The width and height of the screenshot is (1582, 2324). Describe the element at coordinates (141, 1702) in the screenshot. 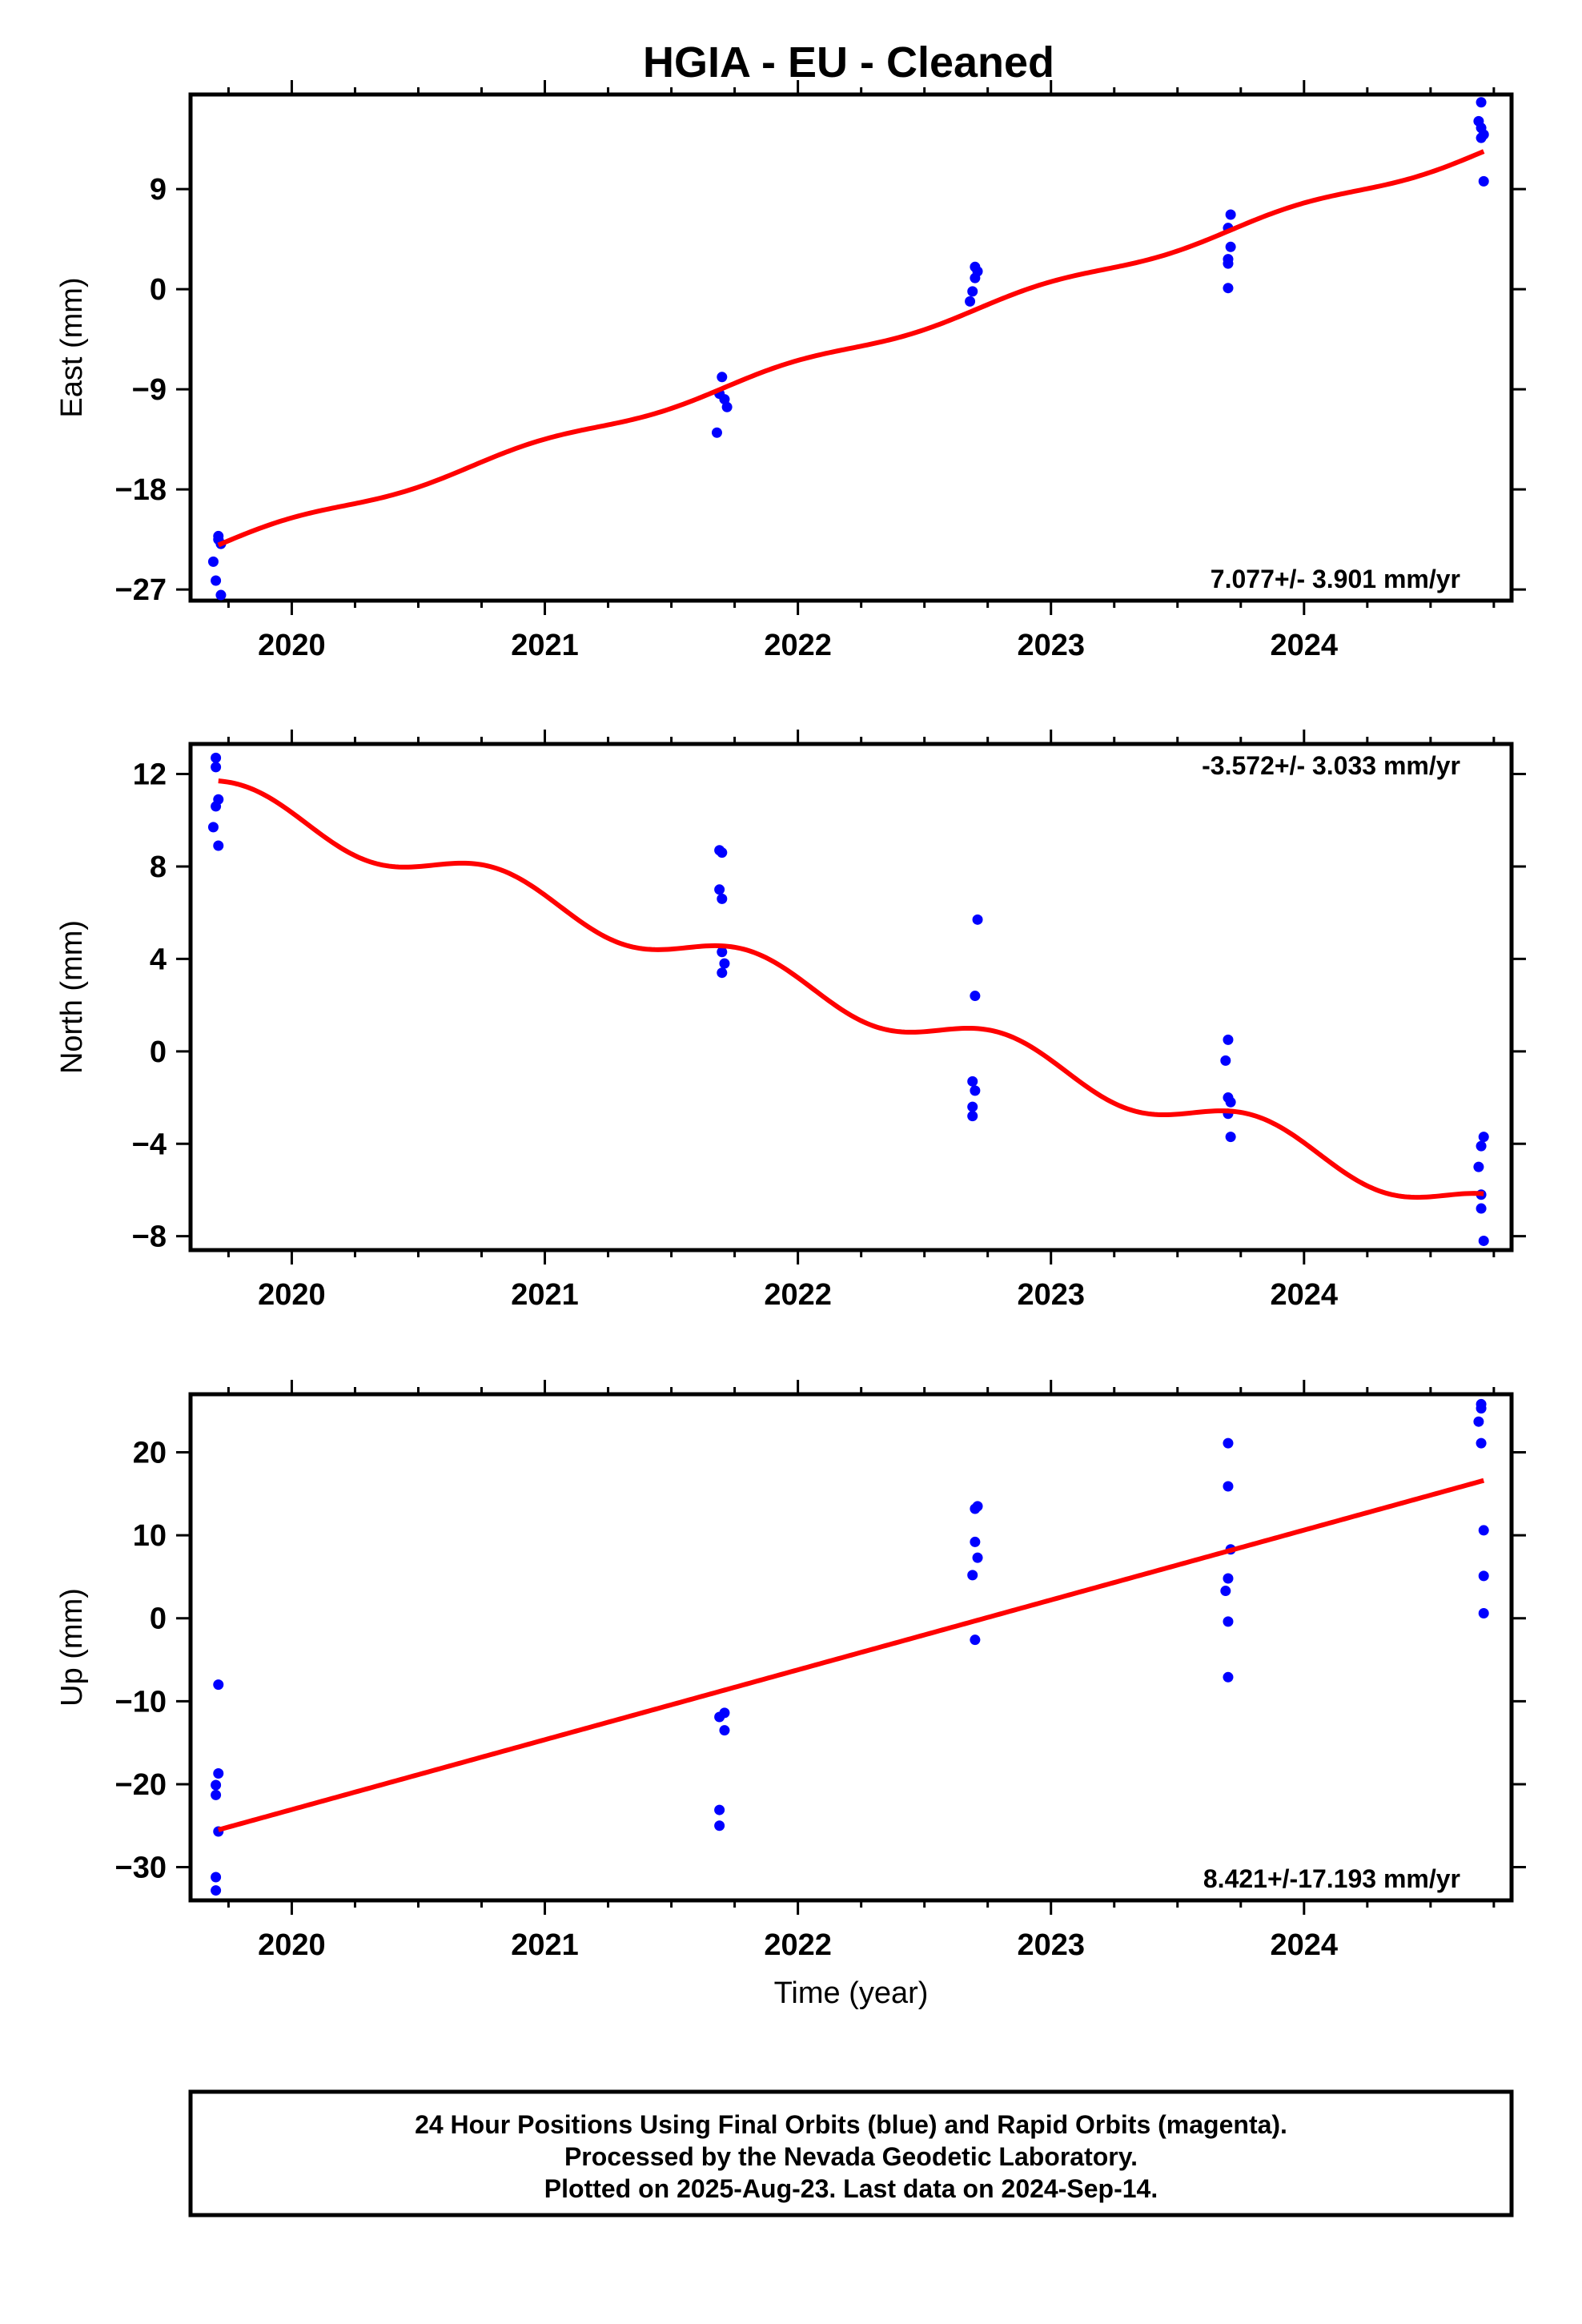

I see `up-y-tick-label: −10` at that location.